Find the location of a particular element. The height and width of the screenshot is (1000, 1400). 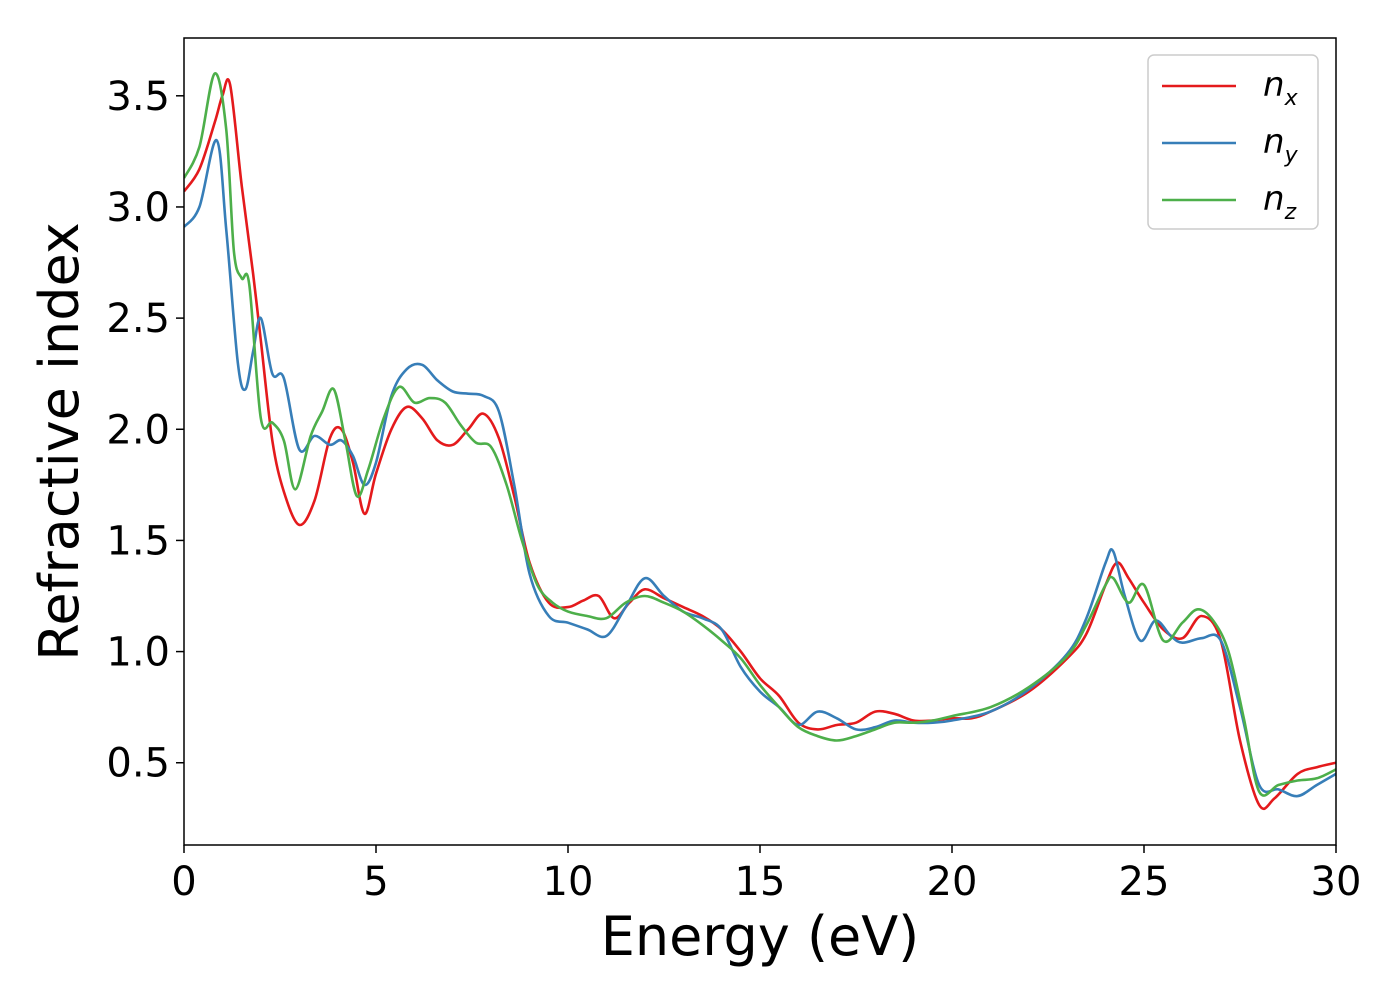

x-tick-label: 20 is located at coordinates (952, 882).